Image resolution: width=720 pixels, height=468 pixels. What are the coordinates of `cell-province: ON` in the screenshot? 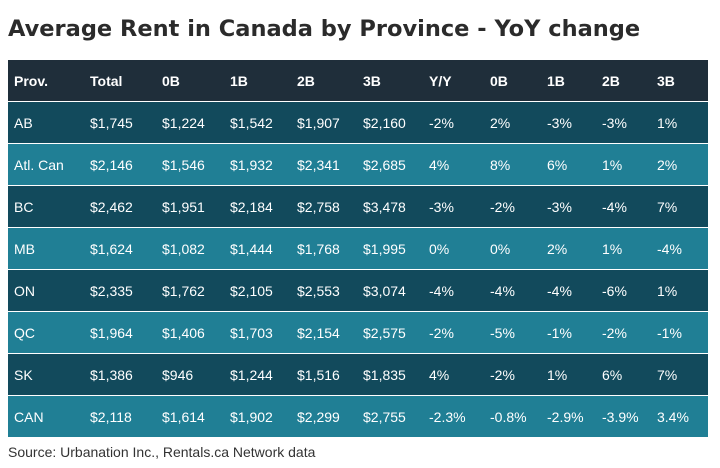 It's located at (24, 290).